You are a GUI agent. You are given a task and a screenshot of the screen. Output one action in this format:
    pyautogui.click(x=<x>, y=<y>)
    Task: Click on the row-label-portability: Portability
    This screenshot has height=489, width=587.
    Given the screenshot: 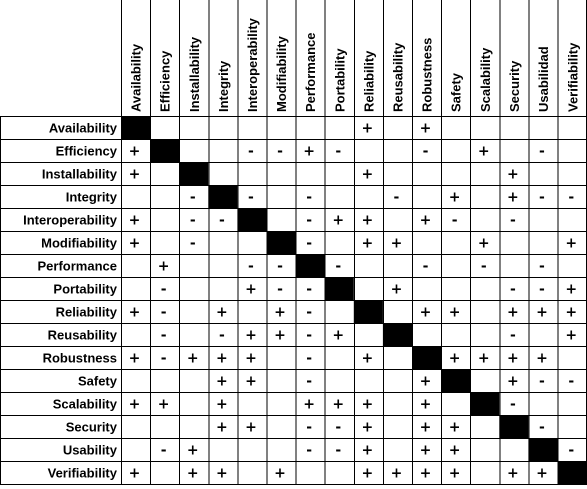 What is the action you would take?
    pyautogui.click(x=85, y=289)
    